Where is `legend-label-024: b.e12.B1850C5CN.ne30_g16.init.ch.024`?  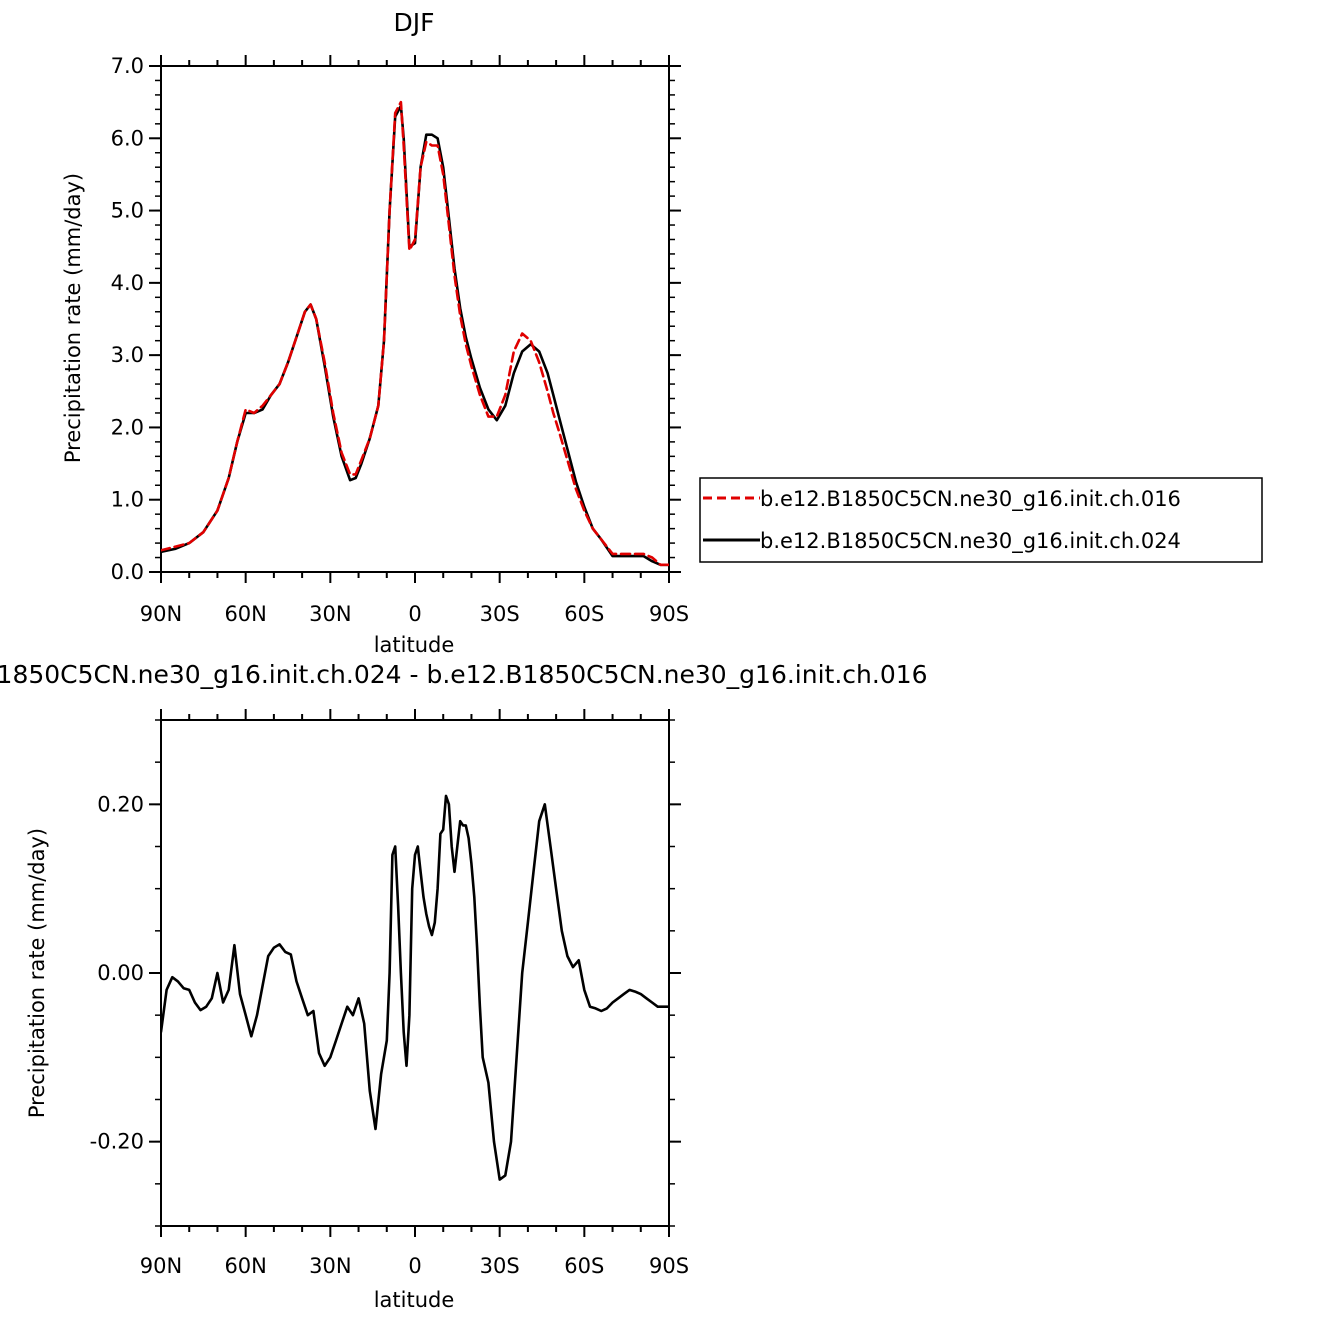 legend-label-024: b.e12.B1850C5CN.ne30_g16.init.ch.024 is located at coordinates (970, 541).